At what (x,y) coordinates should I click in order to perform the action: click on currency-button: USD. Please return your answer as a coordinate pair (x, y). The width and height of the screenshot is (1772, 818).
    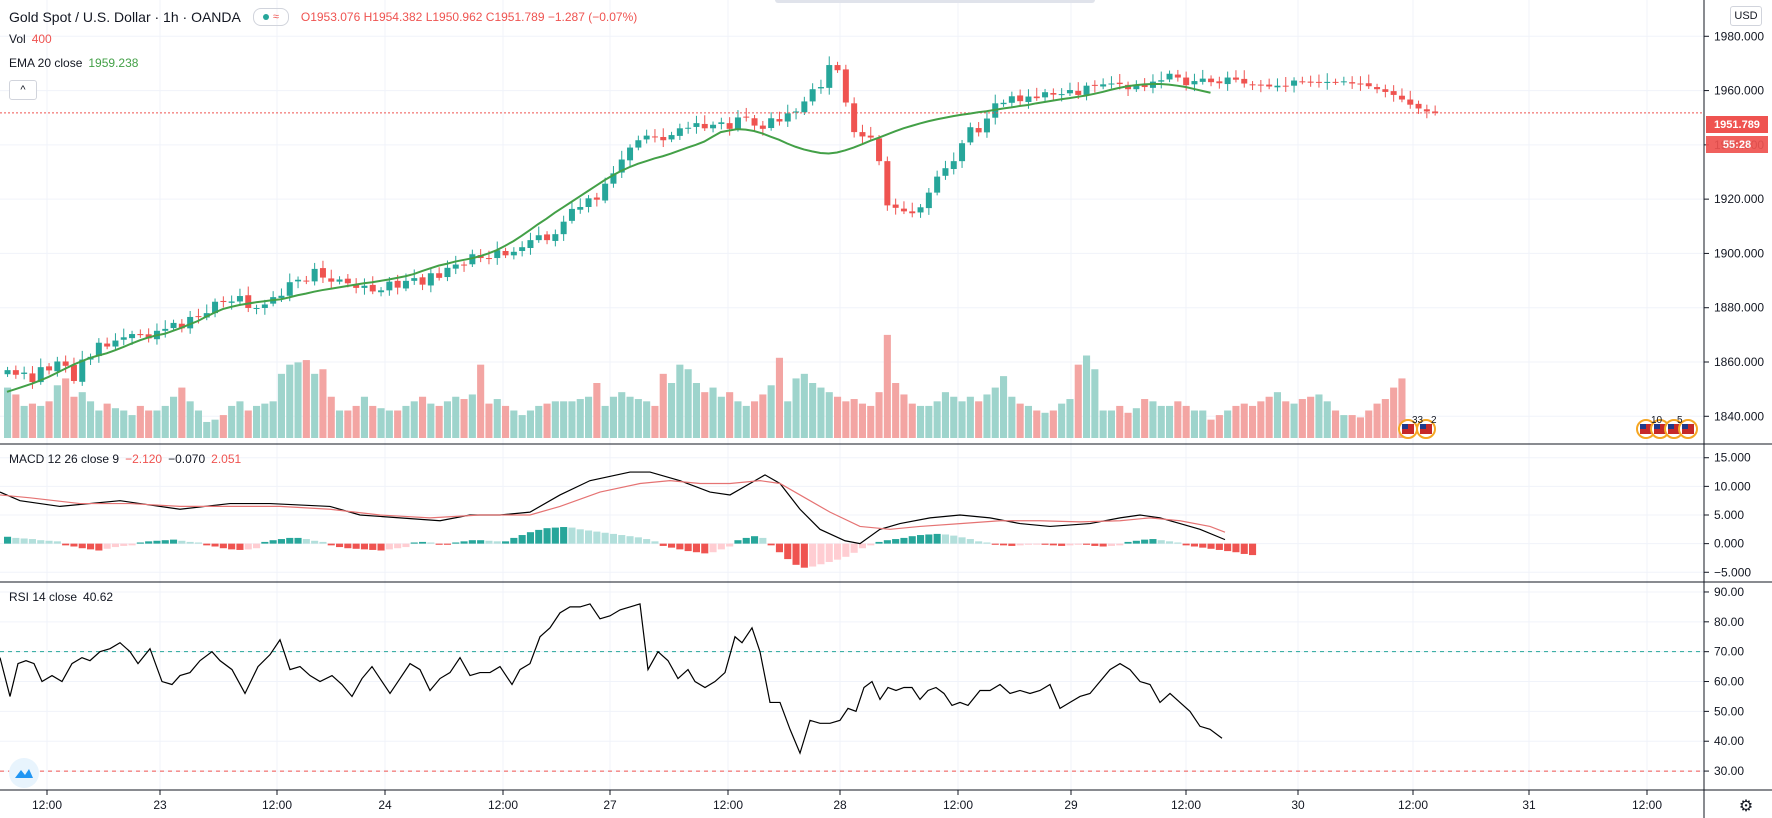
    Looking at the image, I should click on (1746, 16).